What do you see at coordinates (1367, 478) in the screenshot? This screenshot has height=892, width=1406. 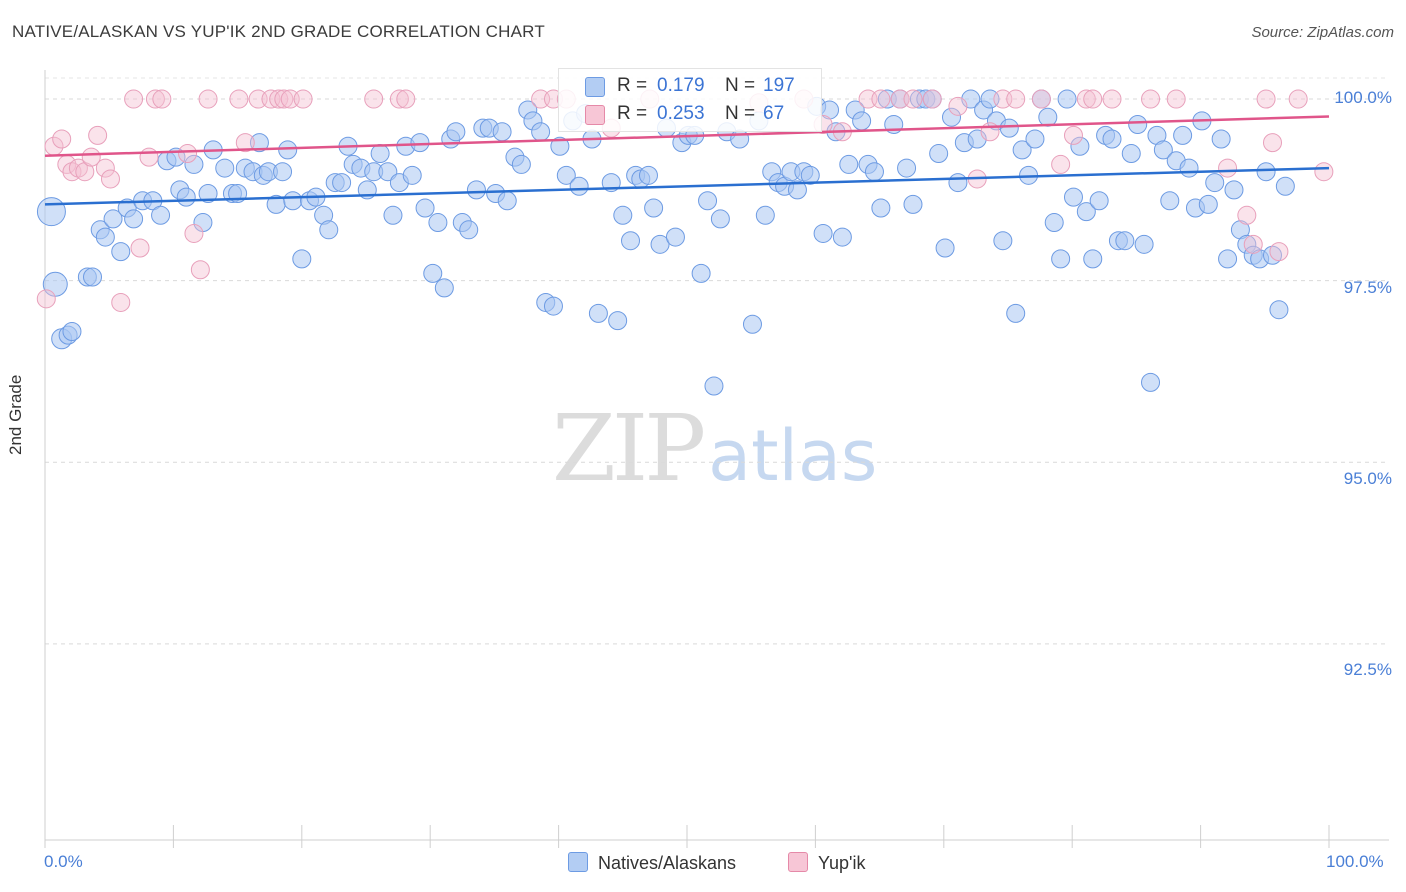 I see `y-tick-label-95: 95.0%` at bounding box center [1367, 478].